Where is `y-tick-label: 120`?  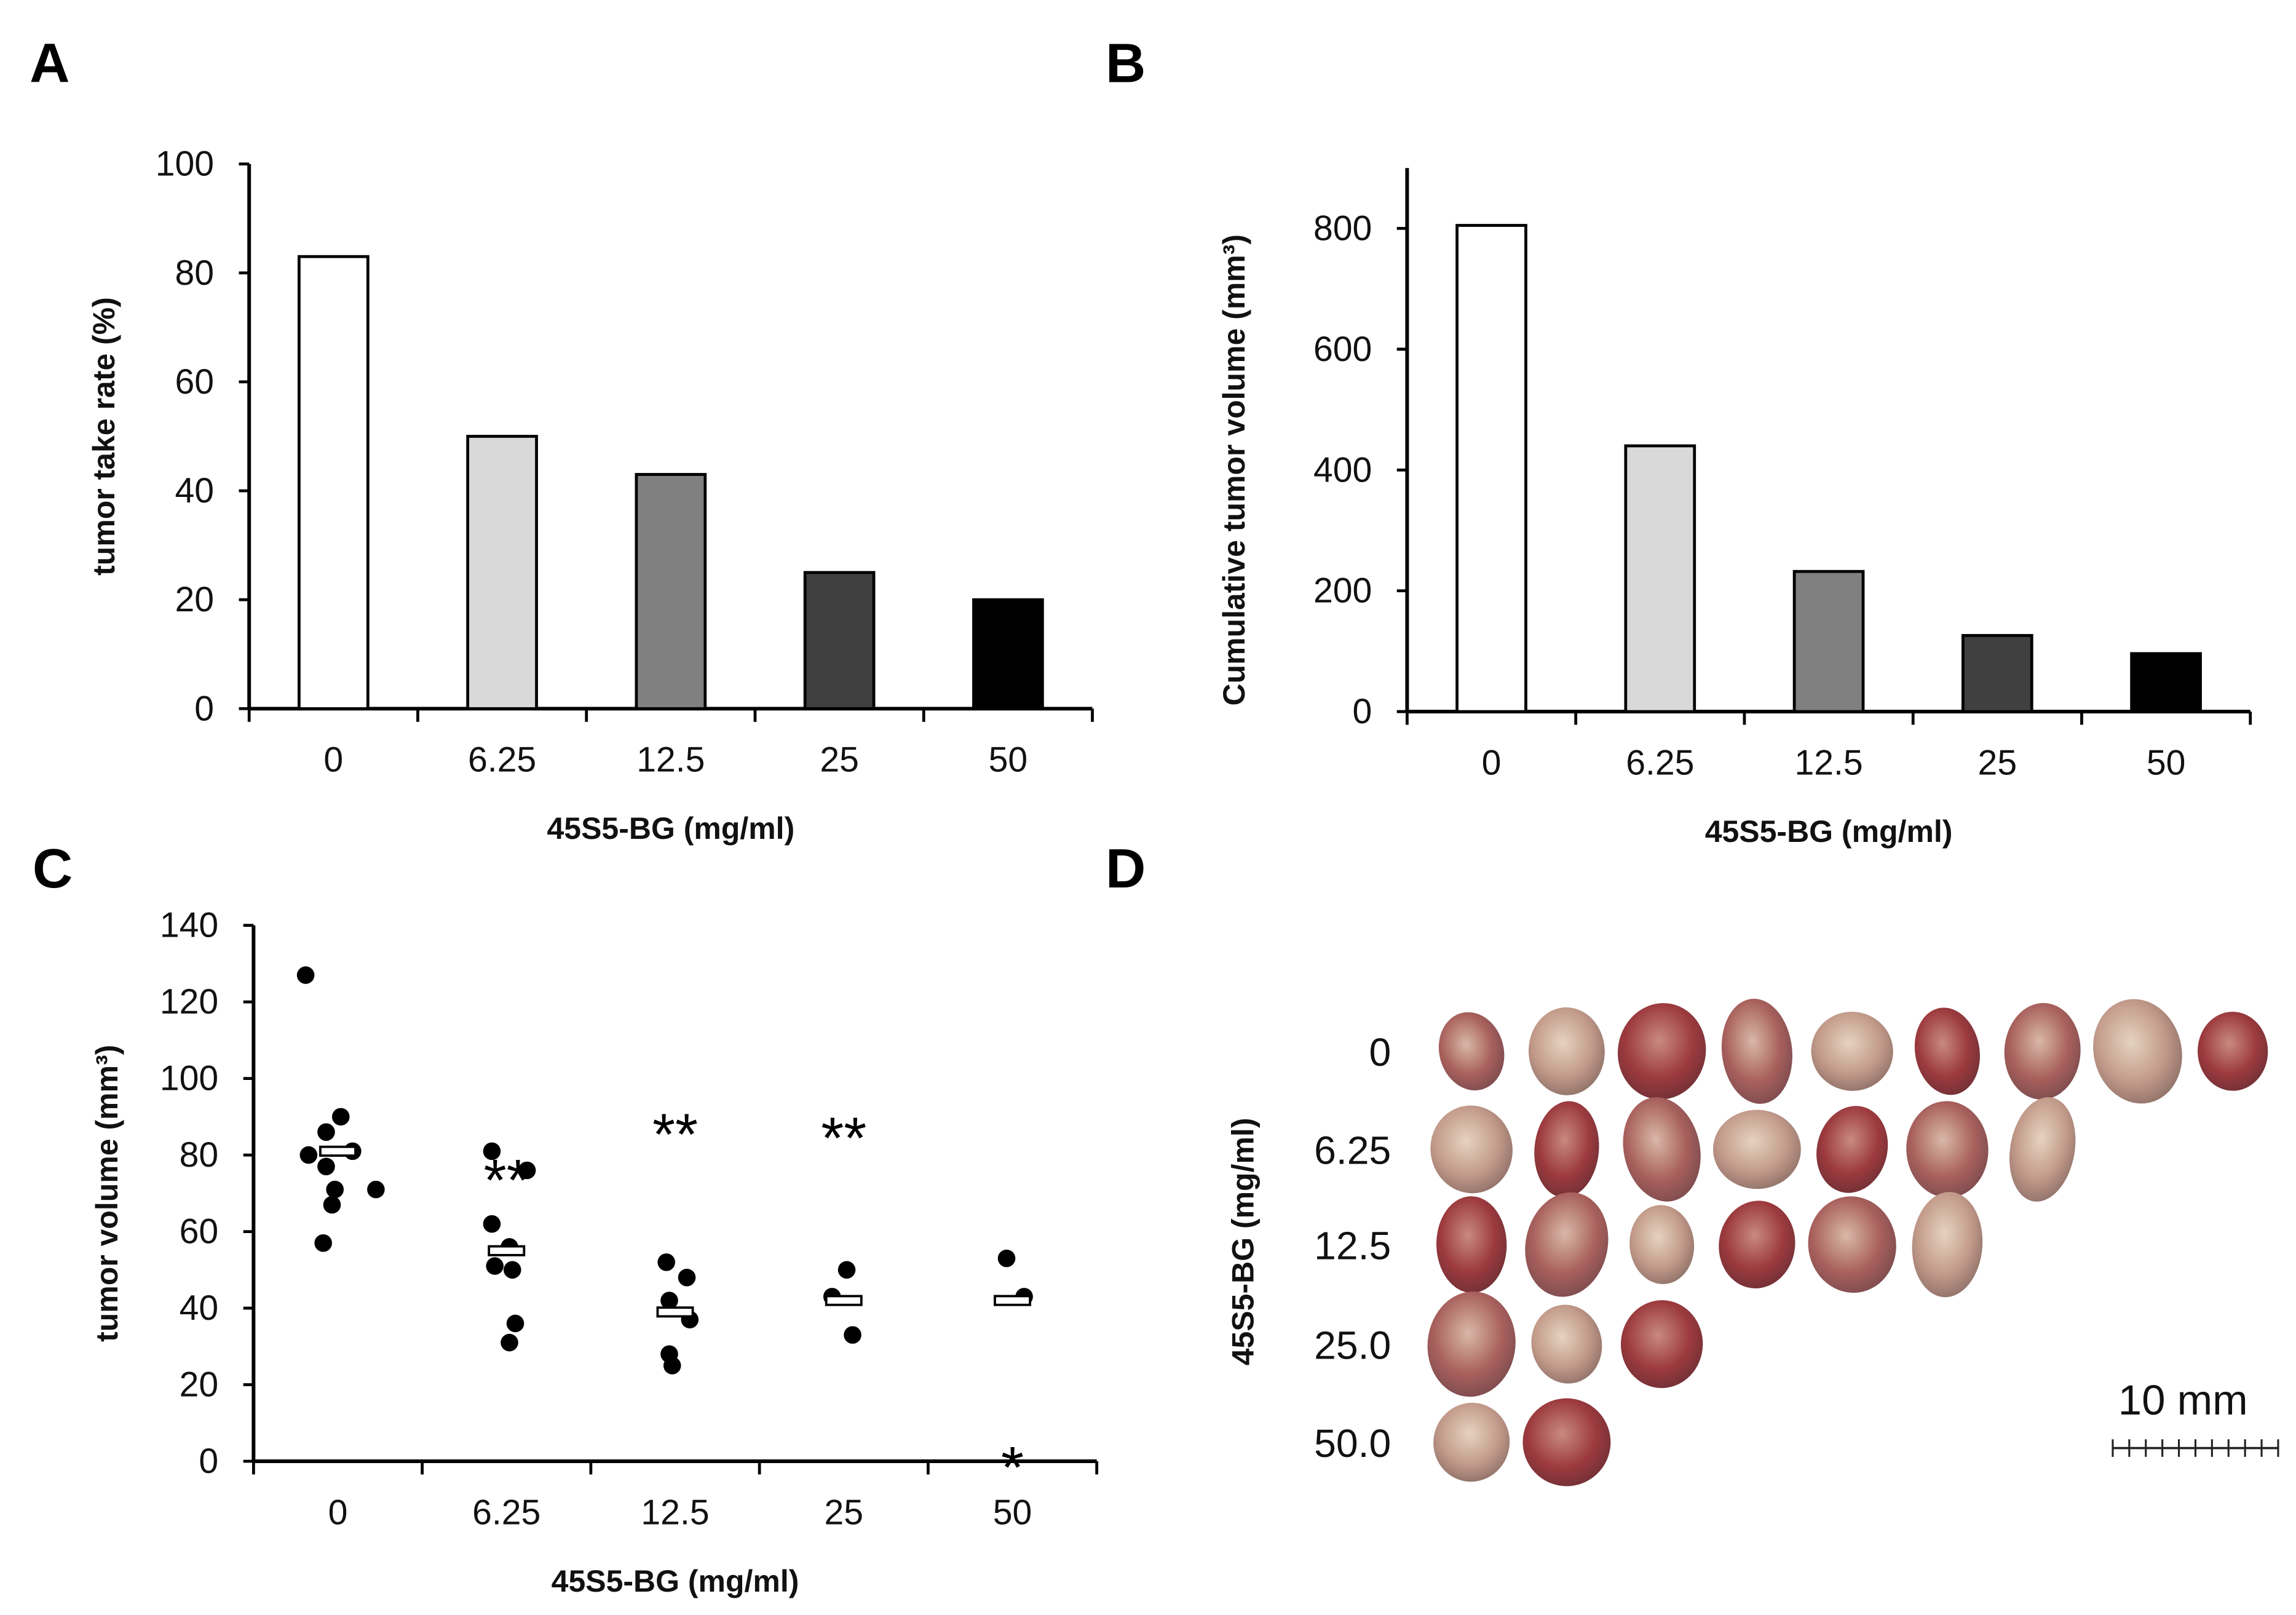
y-tick-label: 120 is located at coordinates (189, 1002).